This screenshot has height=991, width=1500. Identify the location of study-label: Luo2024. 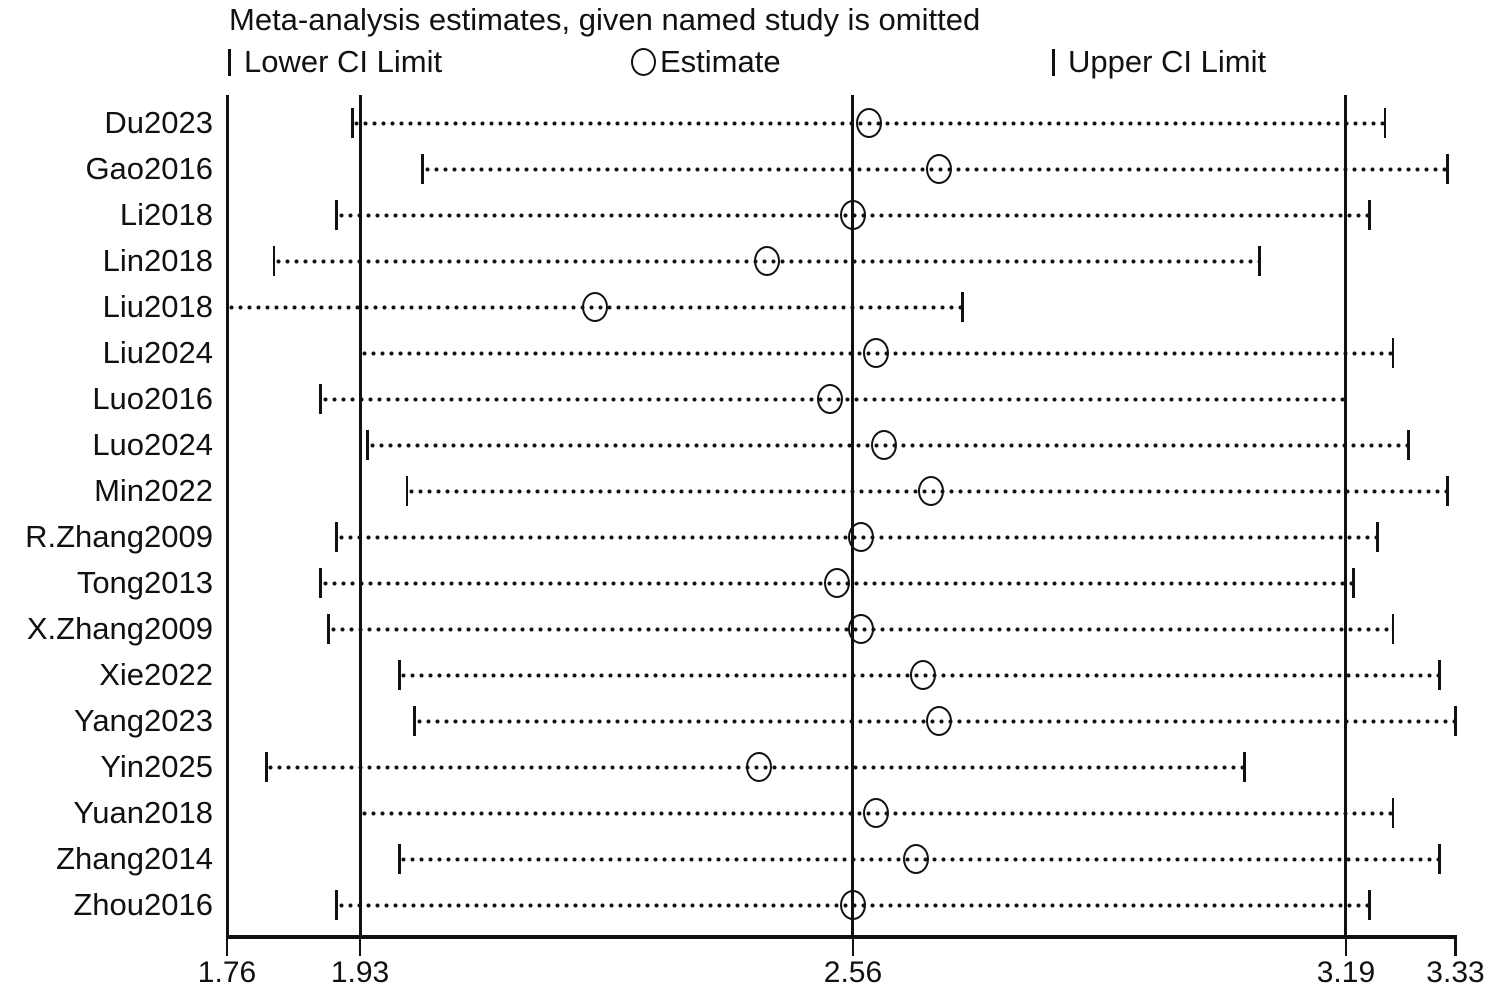
(152, 444).